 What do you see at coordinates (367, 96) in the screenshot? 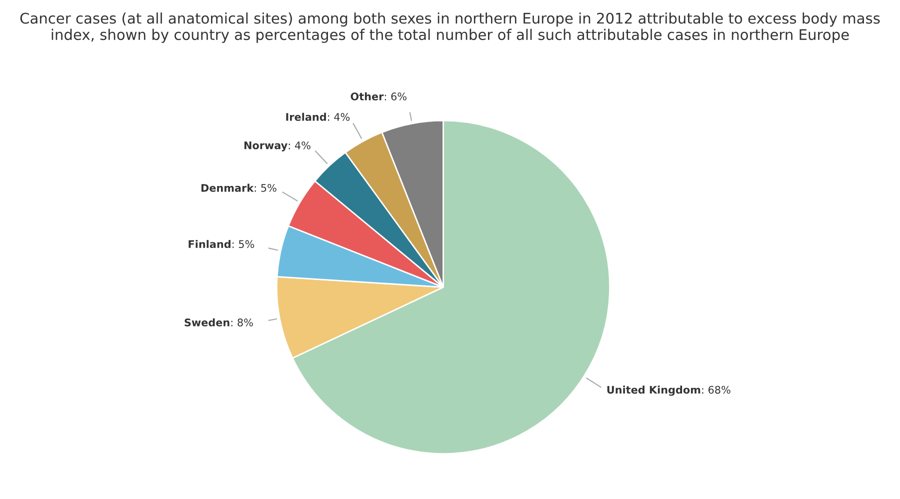
I see `slice-label: Other` at bounding box center [367, 96].